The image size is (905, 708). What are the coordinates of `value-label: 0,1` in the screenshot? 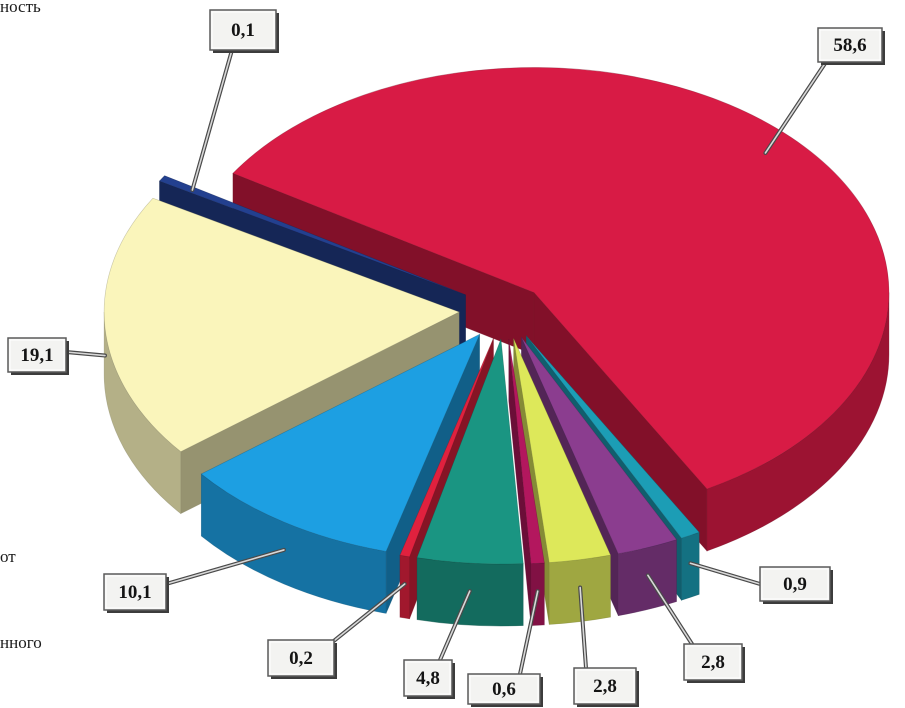 It's located at (244, 31).